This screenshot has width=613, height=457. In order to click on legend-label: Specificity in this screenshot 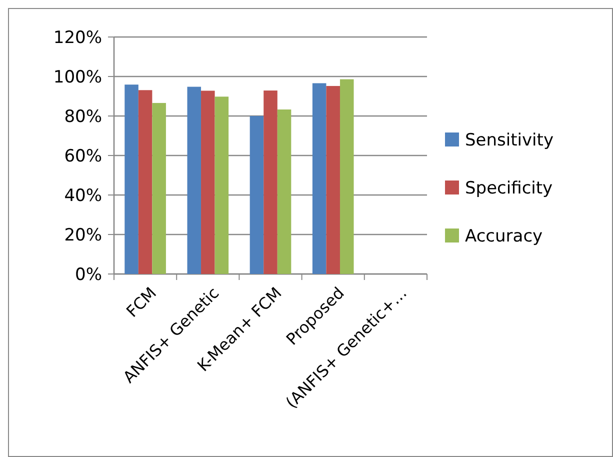, I will do `click(509, 188)`.